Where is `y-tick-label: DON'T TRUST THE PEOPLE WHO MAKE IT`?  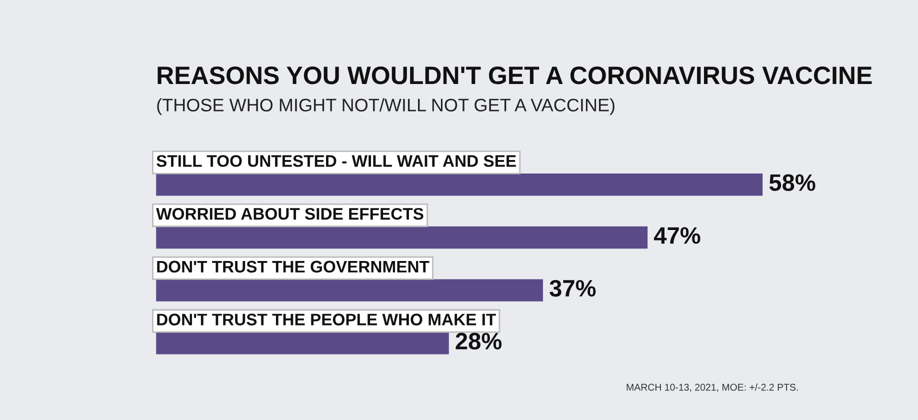
y-tick-label: DON'T TRUST THE PEOPLE WHO MAKE IT is located at coordinates (326, 320).